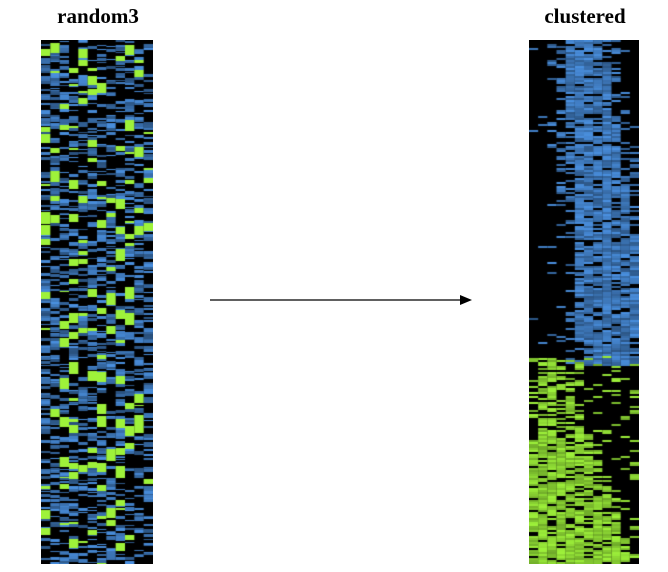 The height and width of the screenshot is (572, 668). What do you see at coordinates (98, 16) in the screenshot?
I see `random3-title: random3` at bounding box center [98, 16].